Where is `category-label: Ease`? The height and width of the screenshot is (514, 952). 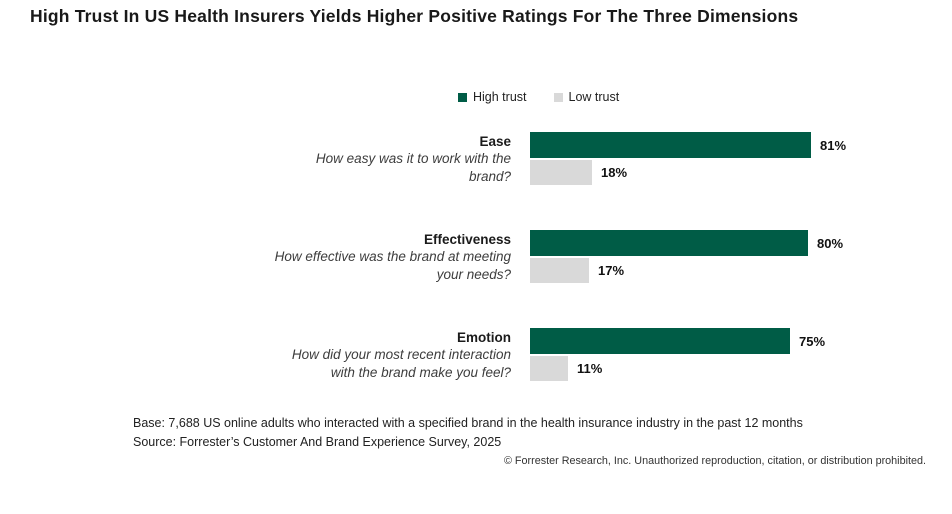
category-label: Ease is located at coordinates (495, 141).